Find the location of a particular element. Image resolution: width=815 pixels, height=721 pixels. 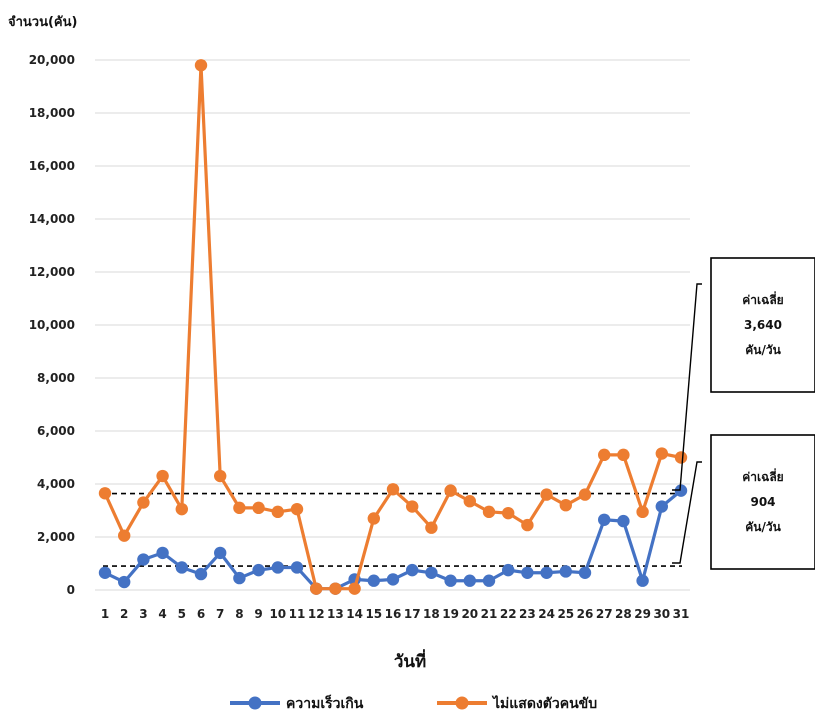

y-tick-label: 16,000 is located at coordinates (52, 166).